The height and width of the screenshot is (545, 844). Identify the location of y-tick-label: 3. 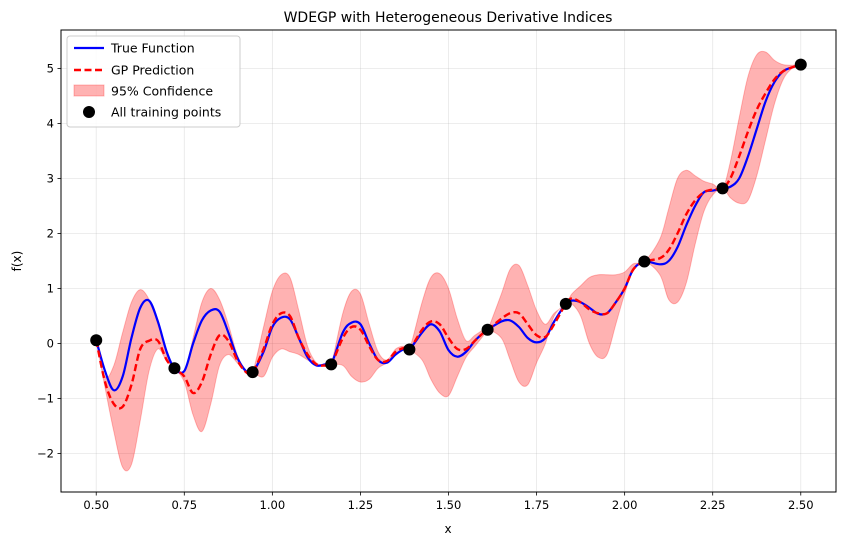
(50, 179).